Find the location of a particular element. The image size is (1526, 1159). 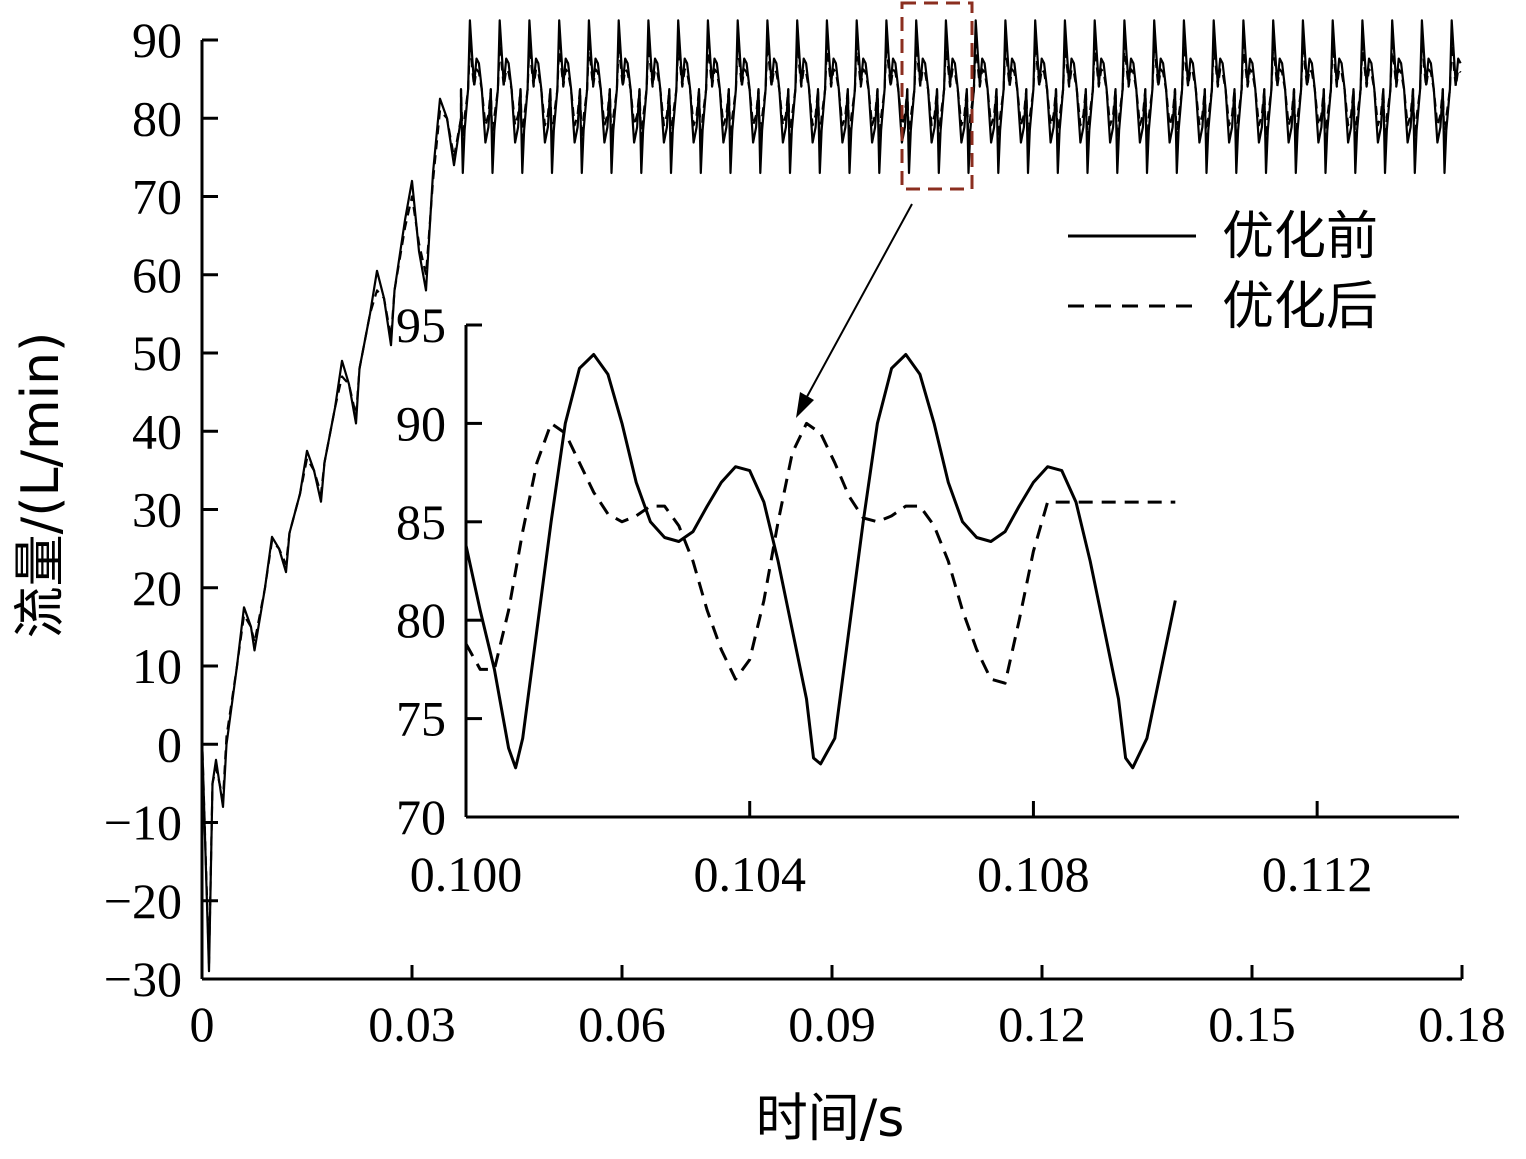

inset-x-tick-label: 0.104 is located at coordinates (749, 874).